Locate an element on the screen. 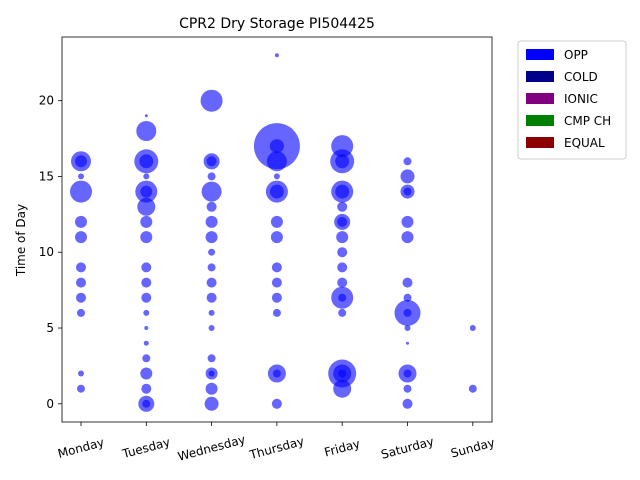 The height and width of the screenshot is (480, 640). legend-frame is located at coordinates (572, 100).